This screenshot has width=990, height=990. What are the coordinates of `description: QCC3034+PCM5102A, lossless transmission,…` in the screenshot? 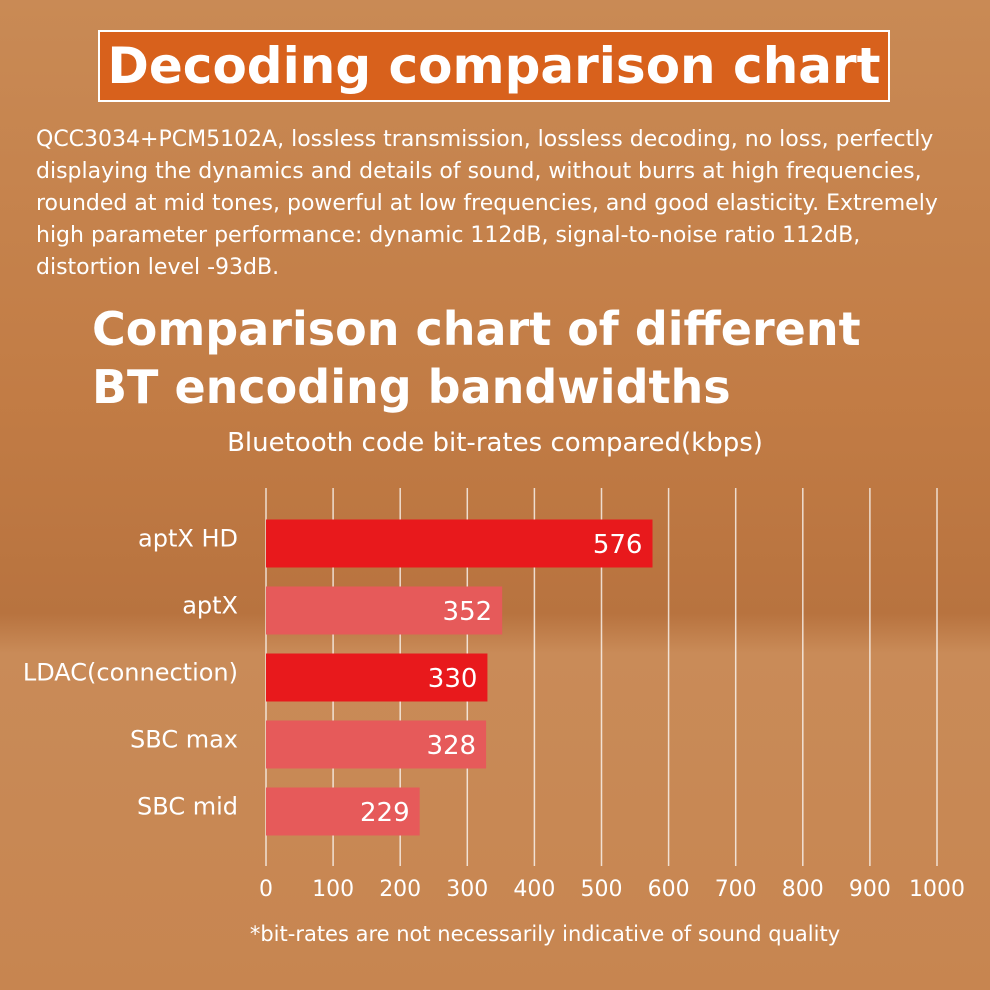 It's located at (487, 203).